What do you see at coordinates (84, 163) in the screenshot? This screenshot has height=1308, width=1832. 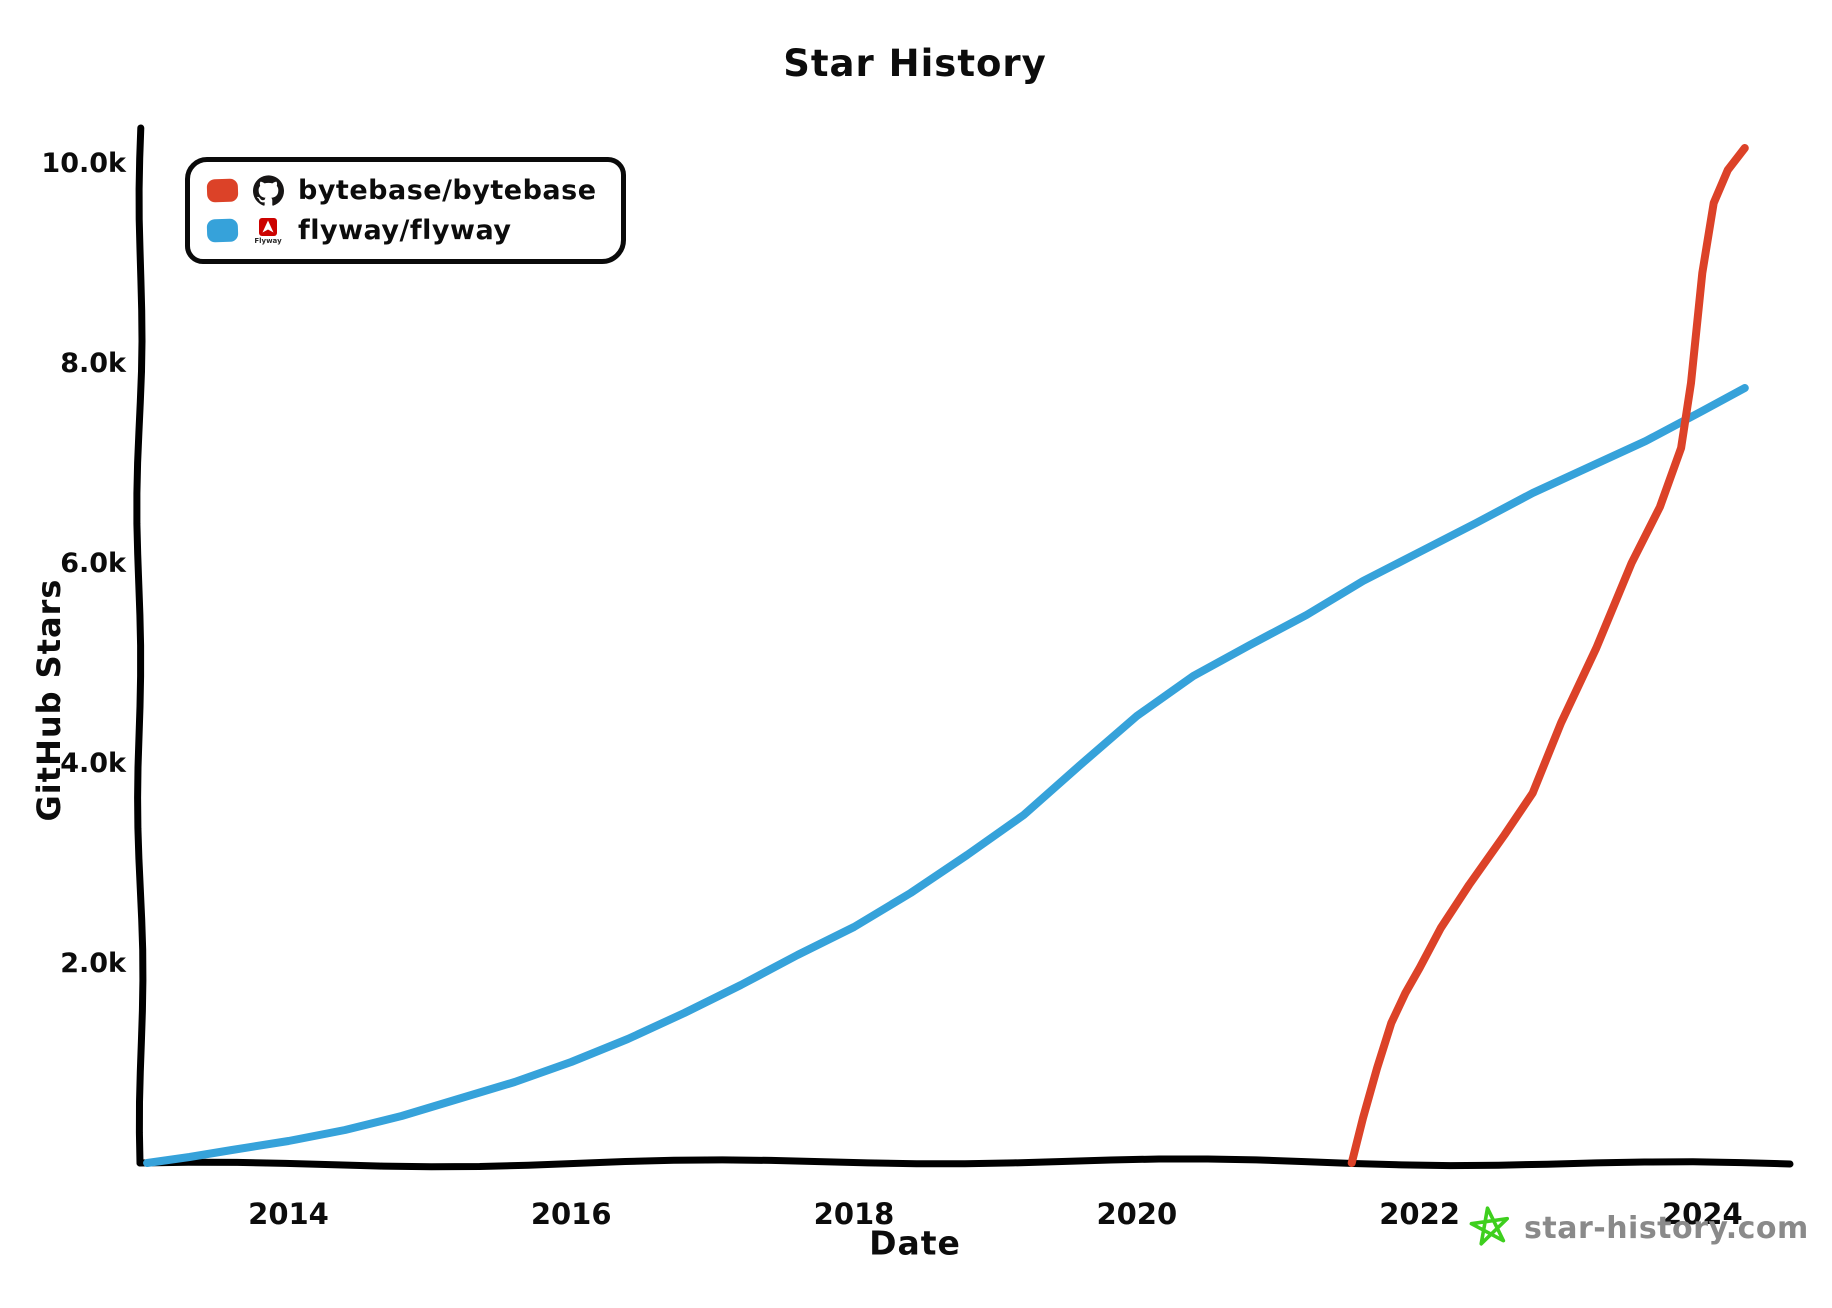 I see `y-tick-label: 10.0k` at bounding box center [84, 163].